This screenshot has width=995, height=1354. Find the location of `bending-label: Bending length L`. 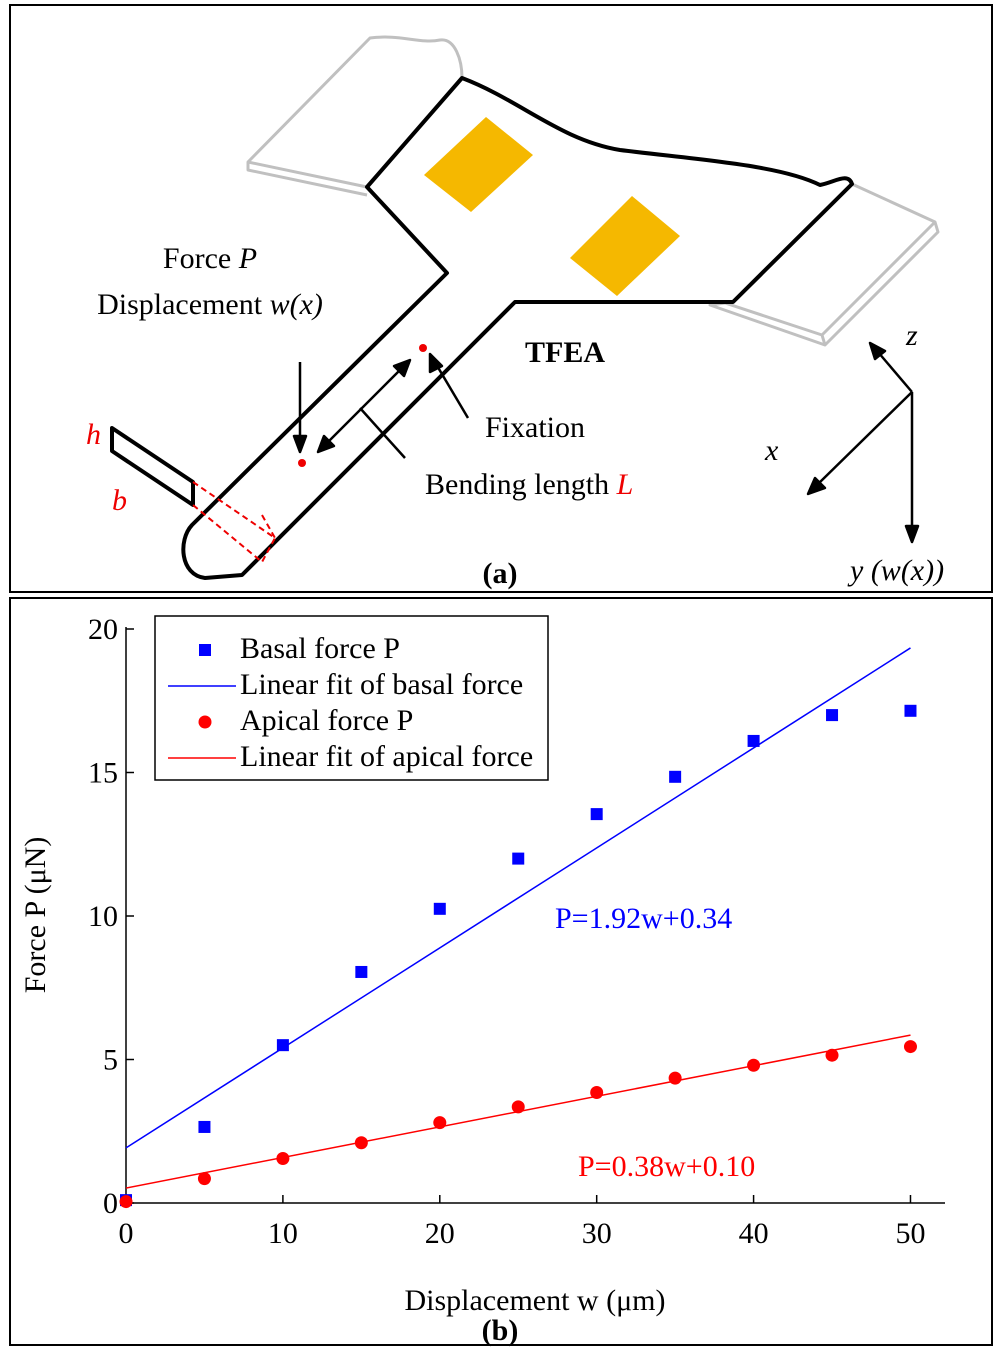

bending-label: Bending length L is located at coordinates (529, 484).